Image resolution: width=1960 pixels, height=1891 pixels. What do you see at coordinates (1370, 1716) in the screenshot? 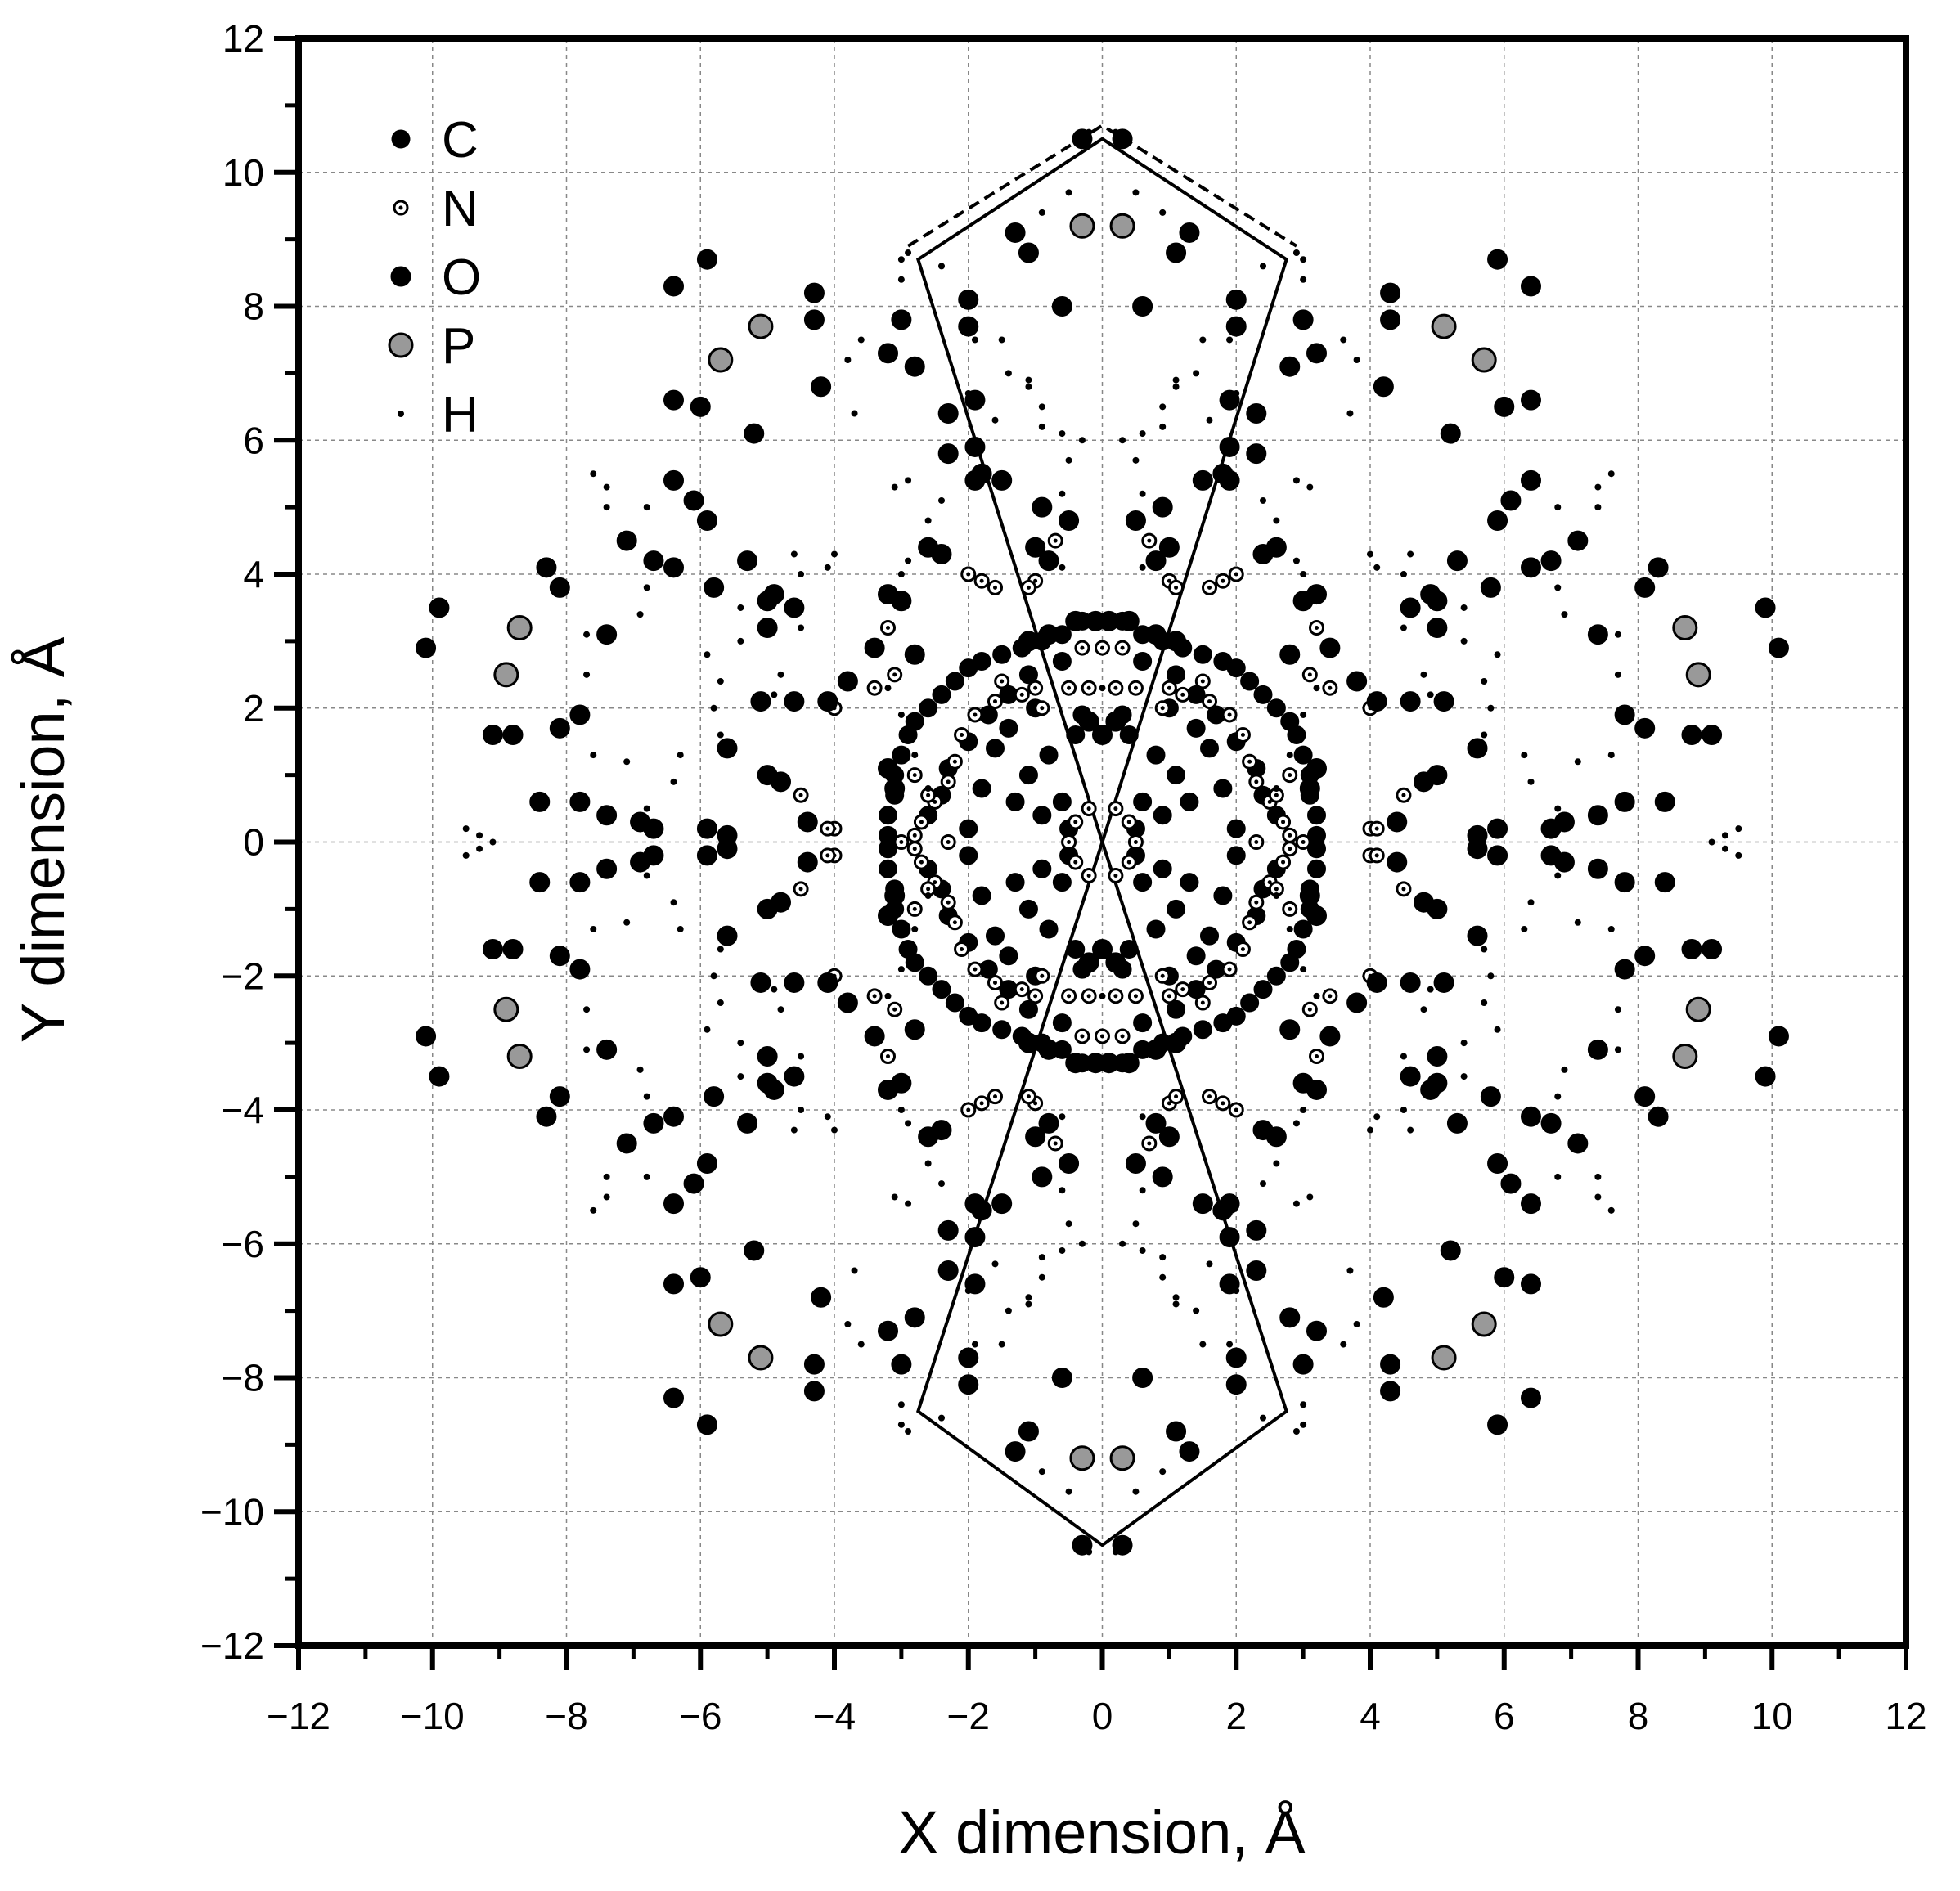
I see `x-tick-label: 4` at bounding box center [1370, 1716].